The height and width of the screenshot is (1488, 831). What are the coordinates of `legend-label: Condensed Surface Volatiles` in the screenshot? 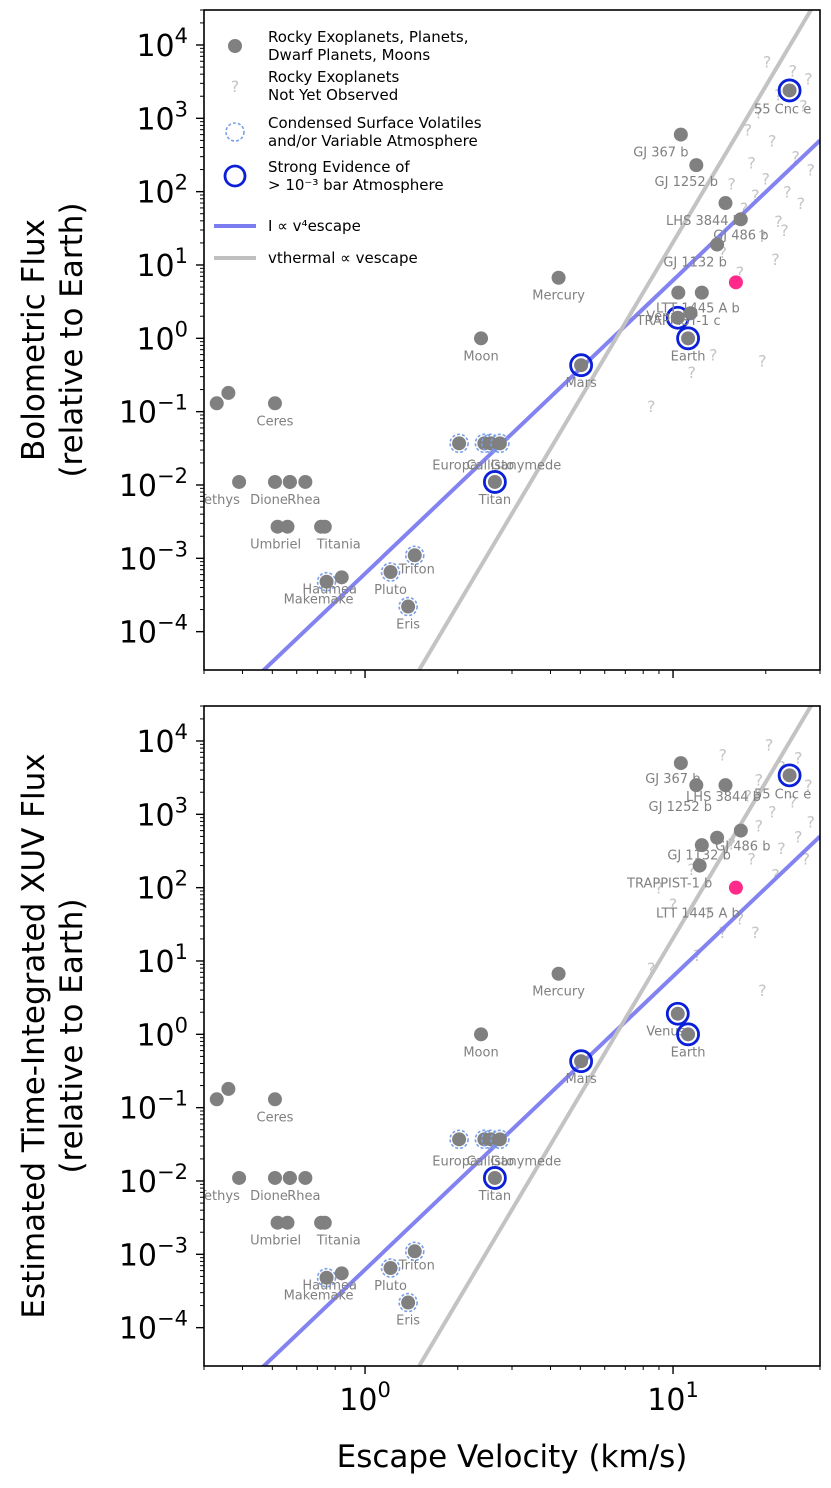 It's located at (375, 123).